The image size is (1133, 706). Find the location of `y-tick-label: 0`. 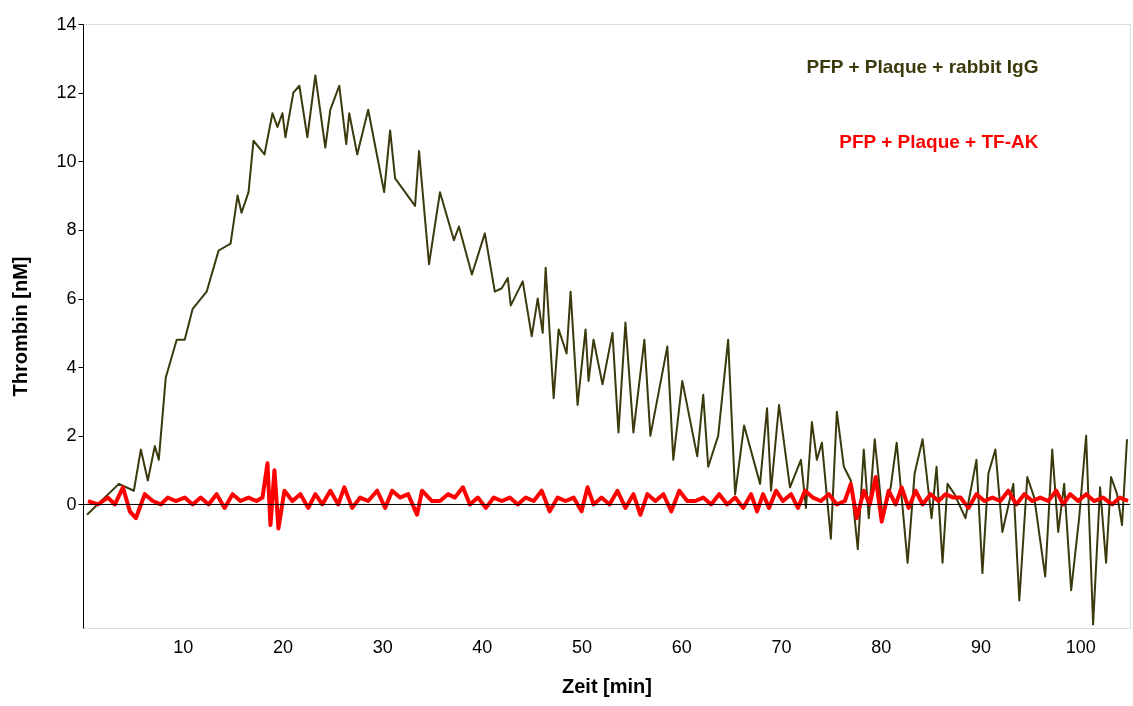

y-tick-label: 0 is located at coordinates (71, 503).